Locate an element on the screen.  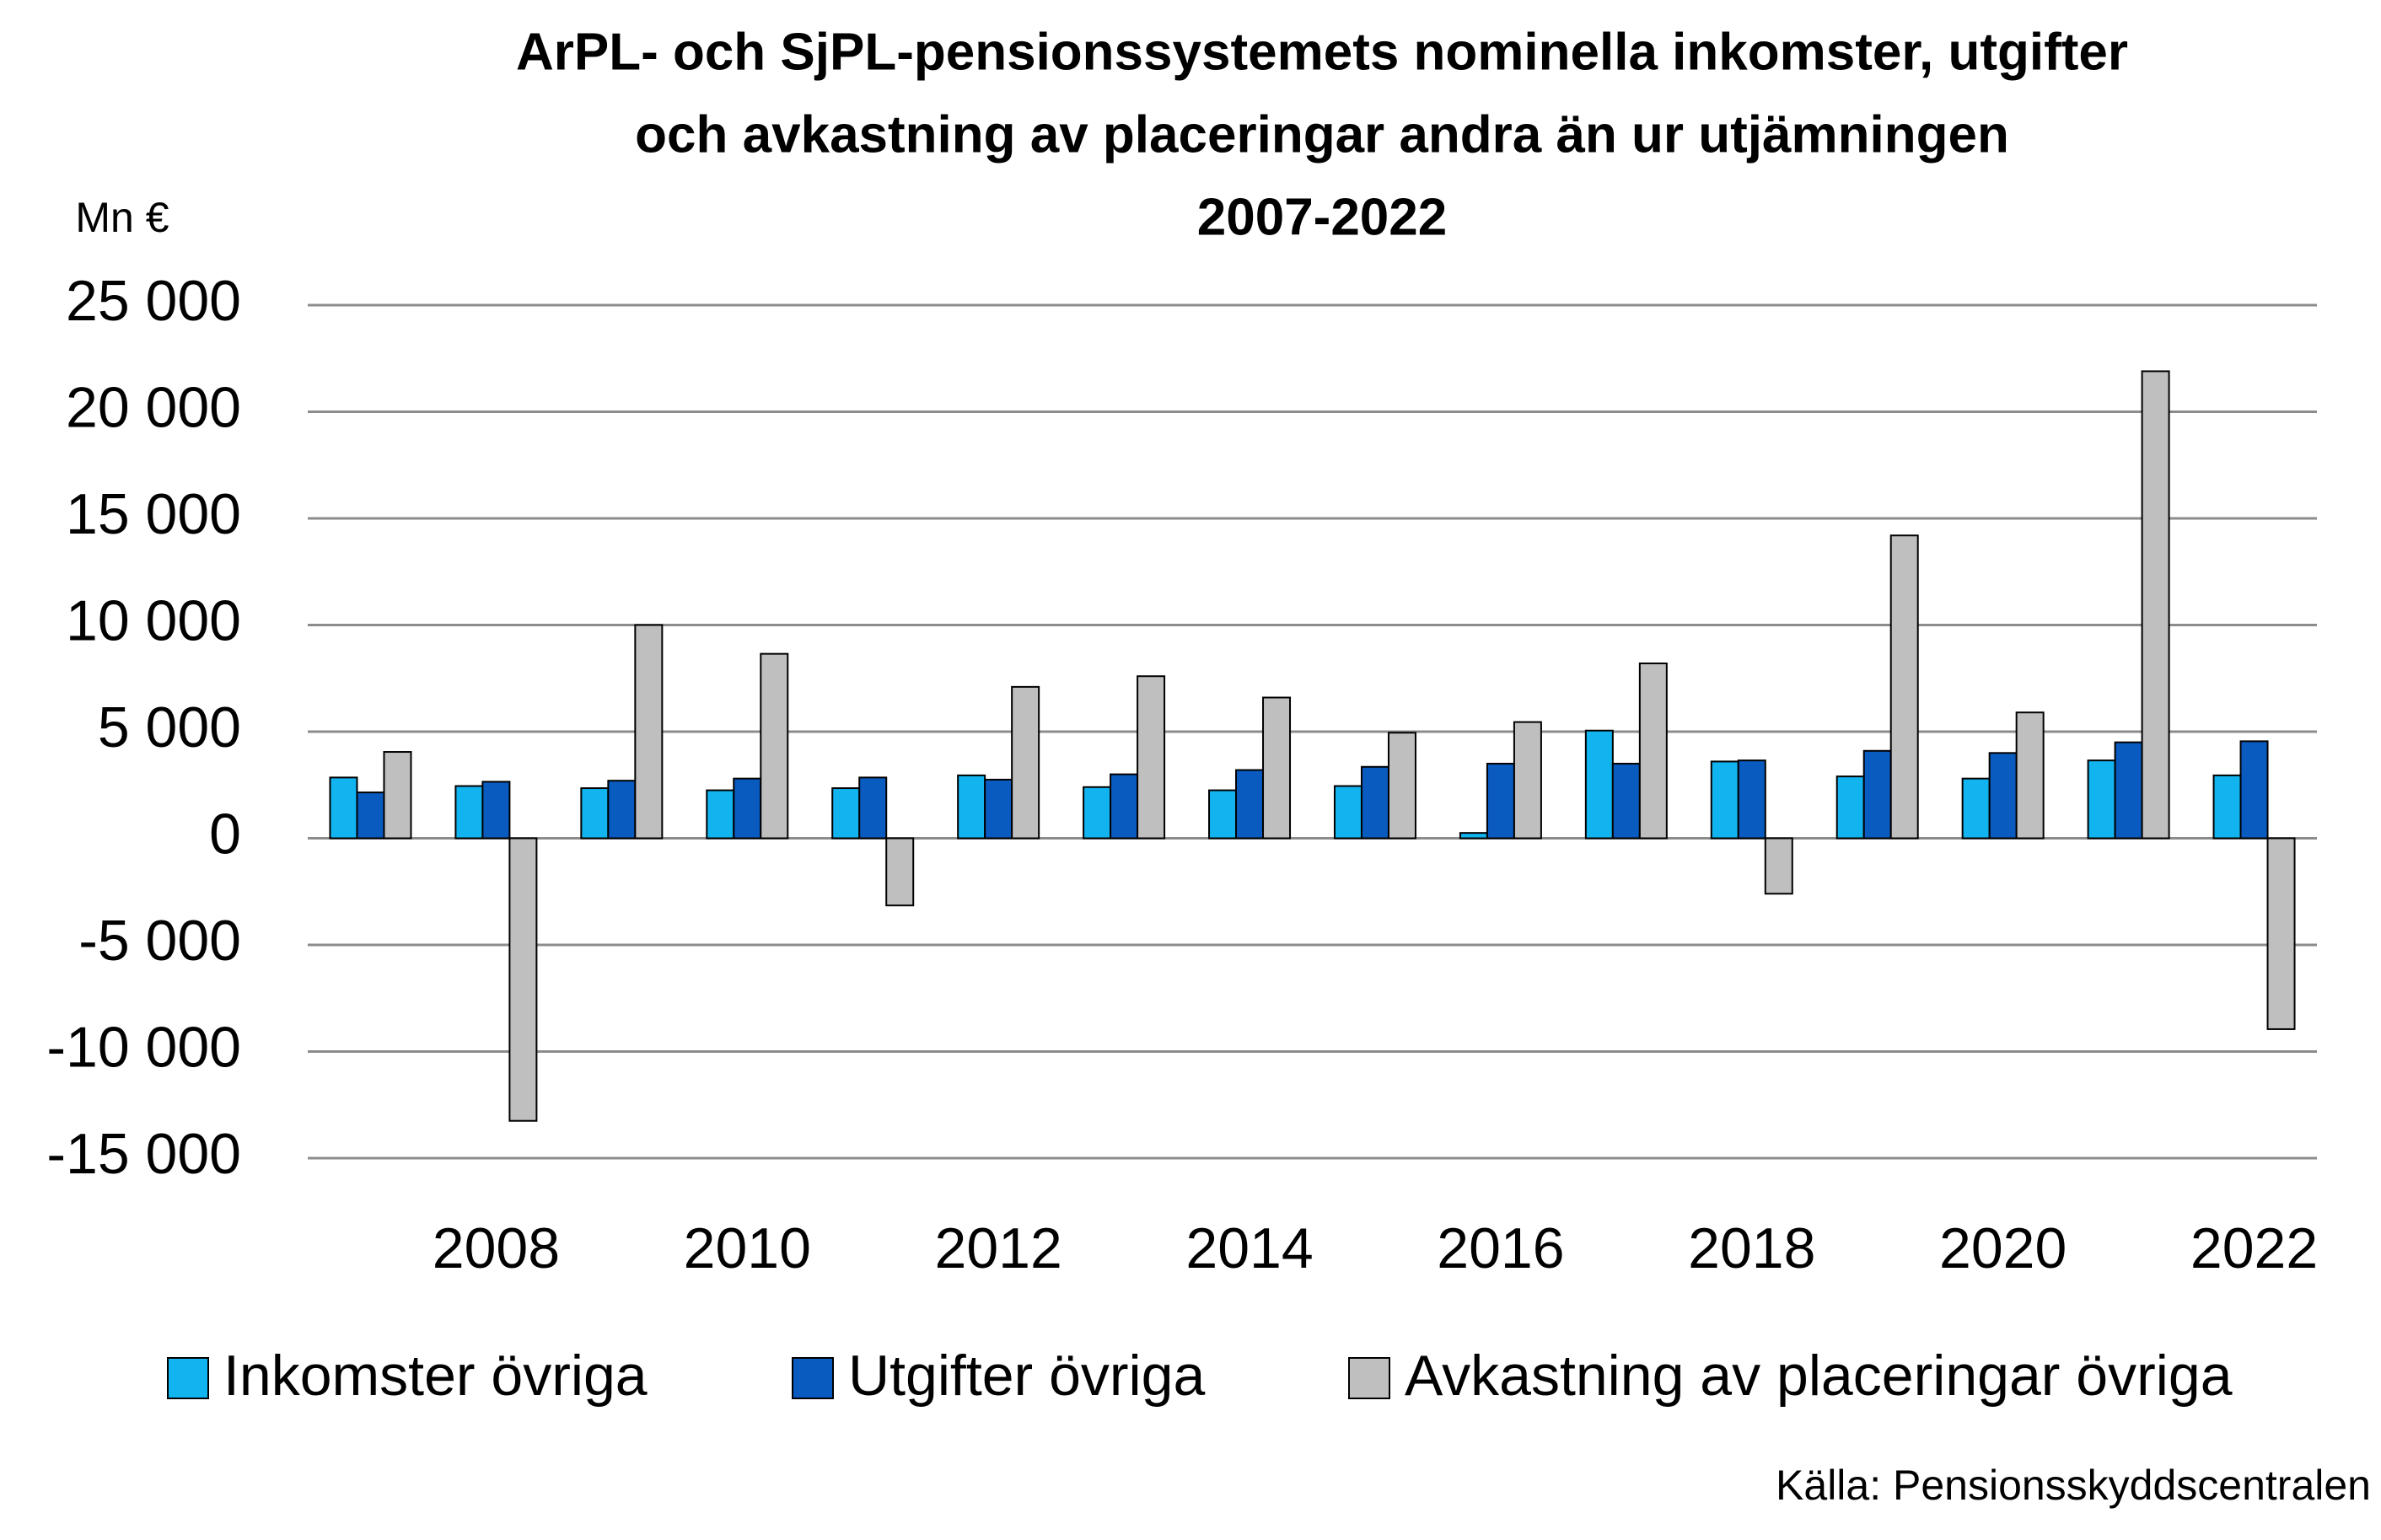
y-tick-label: 10 000 is located at coordinates (153, 620).